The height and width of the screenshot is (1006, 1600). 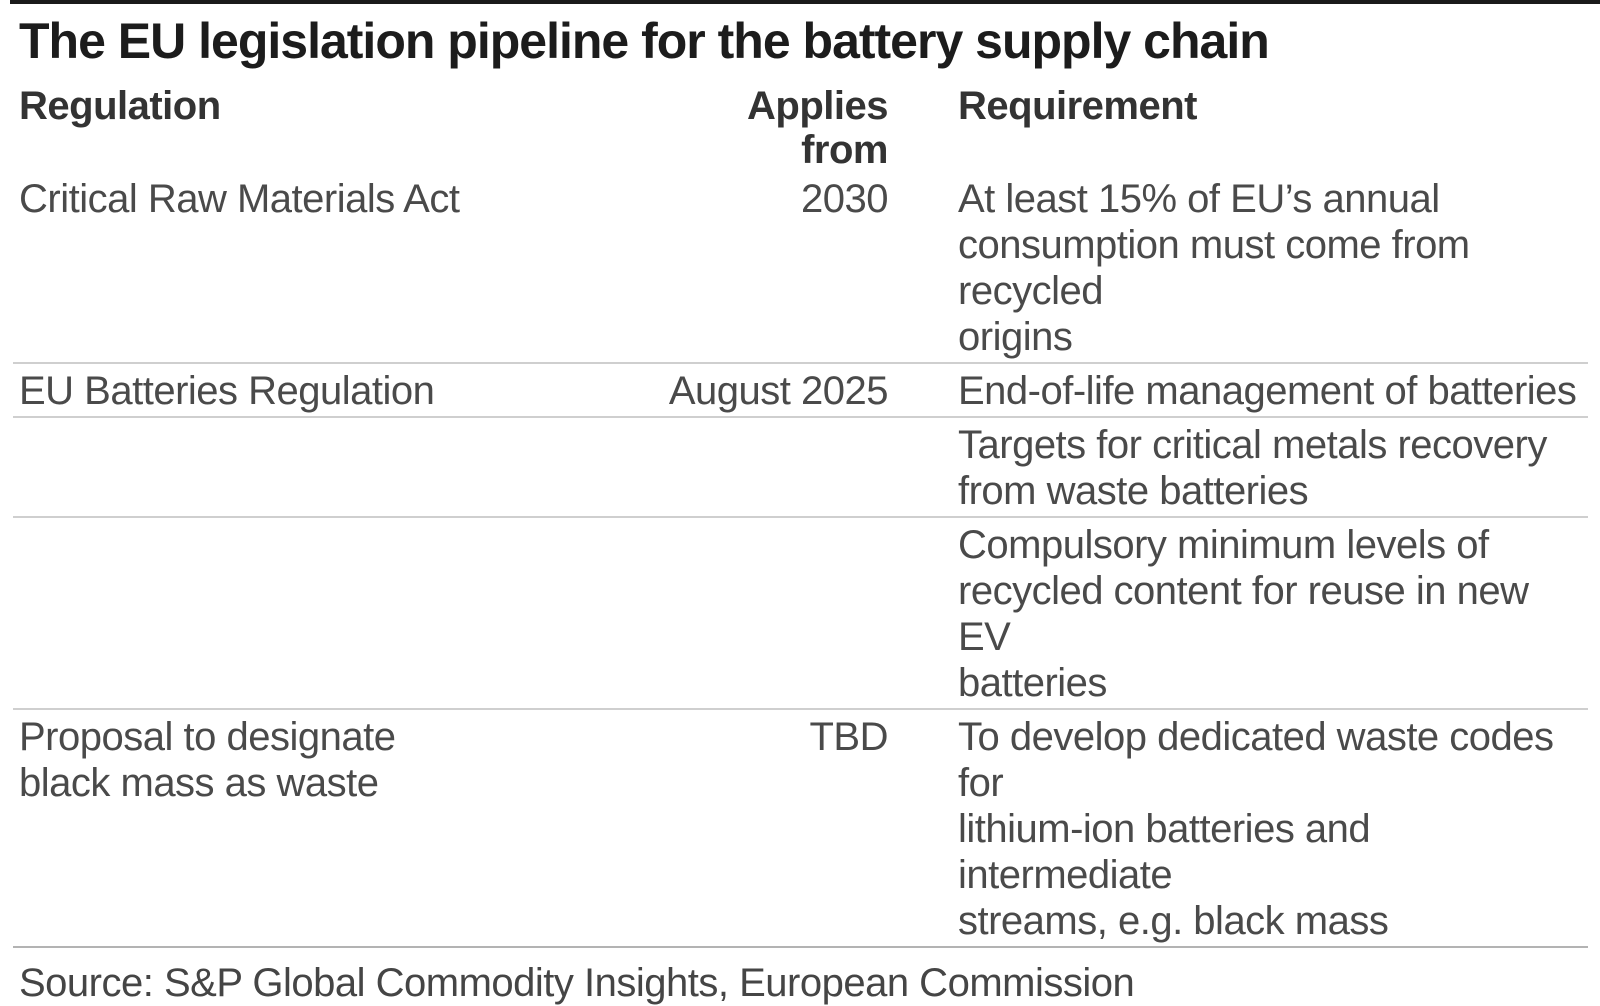 What do you see at coordinates (805, 2) in the screenshot?
I see `top-accent-bar` at bounding box center [805, 2].